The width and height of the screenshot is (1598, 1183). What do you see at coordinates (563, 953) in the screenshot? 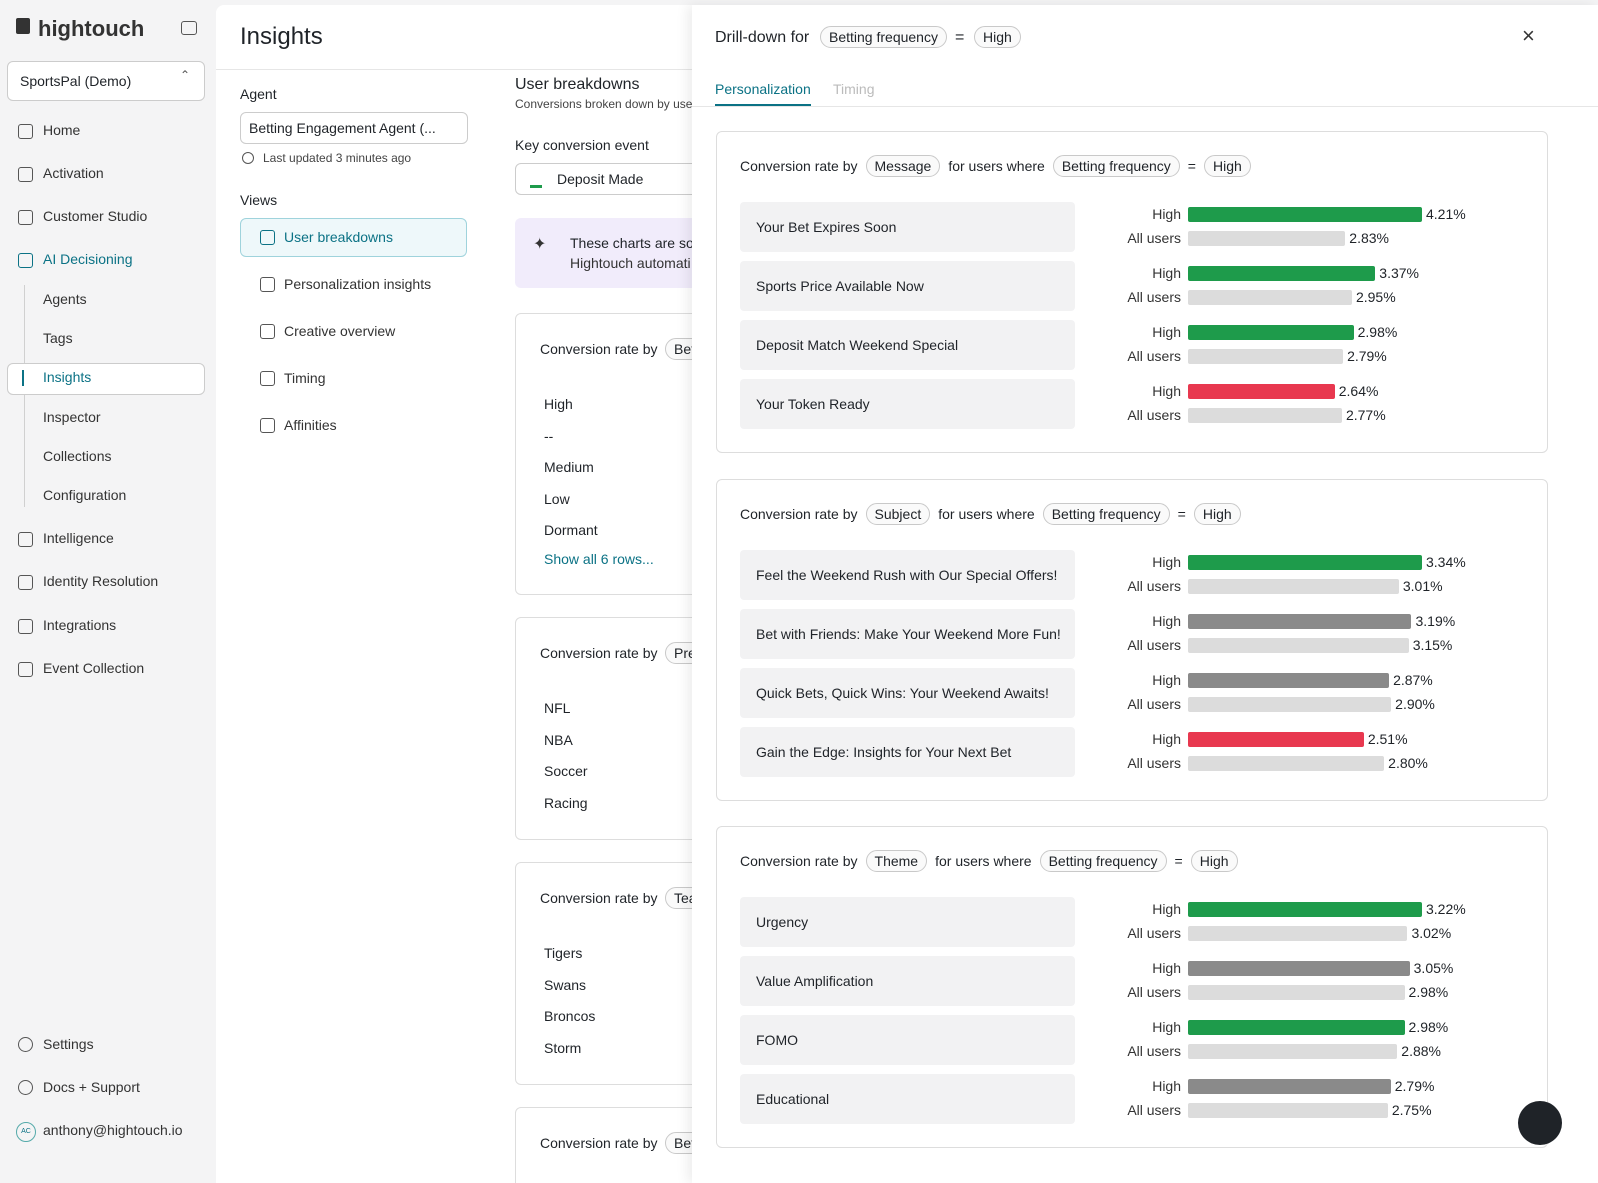
I see `card-row: Tigers` at bounding box center [563, 953].